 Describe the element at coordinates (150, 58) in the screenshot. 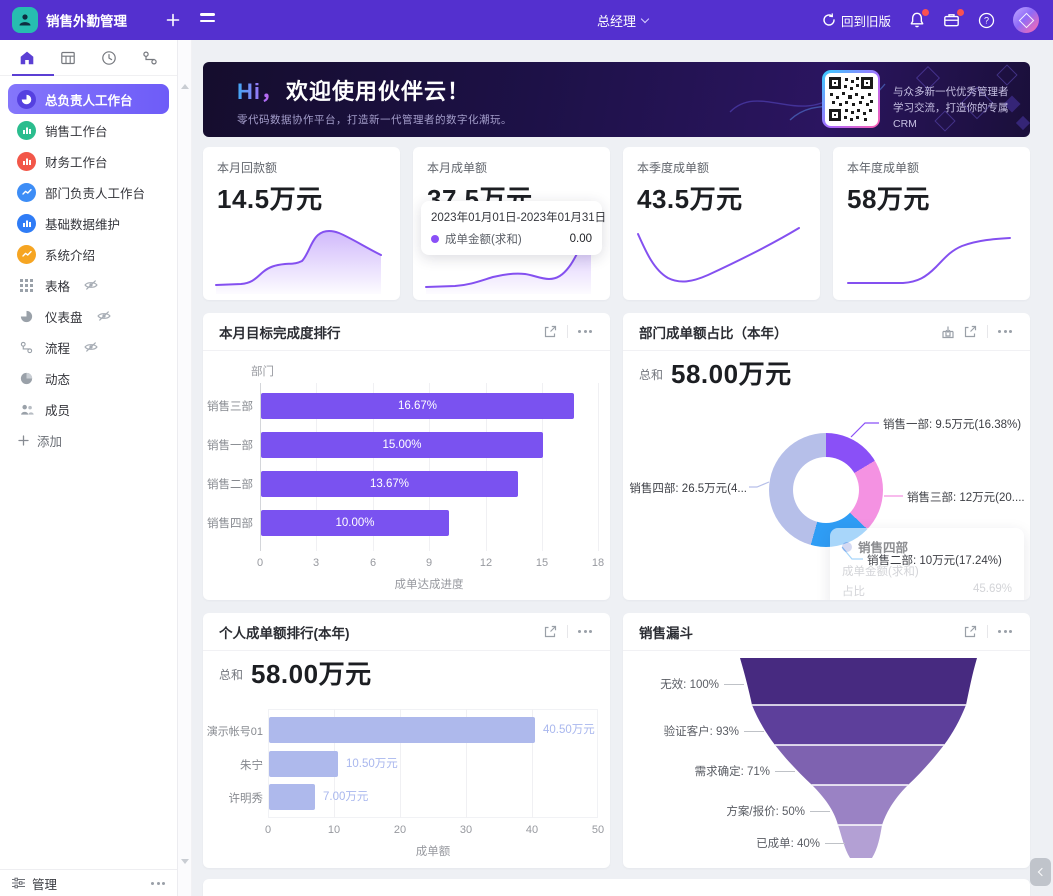

I see `tab-workflow` at that location.